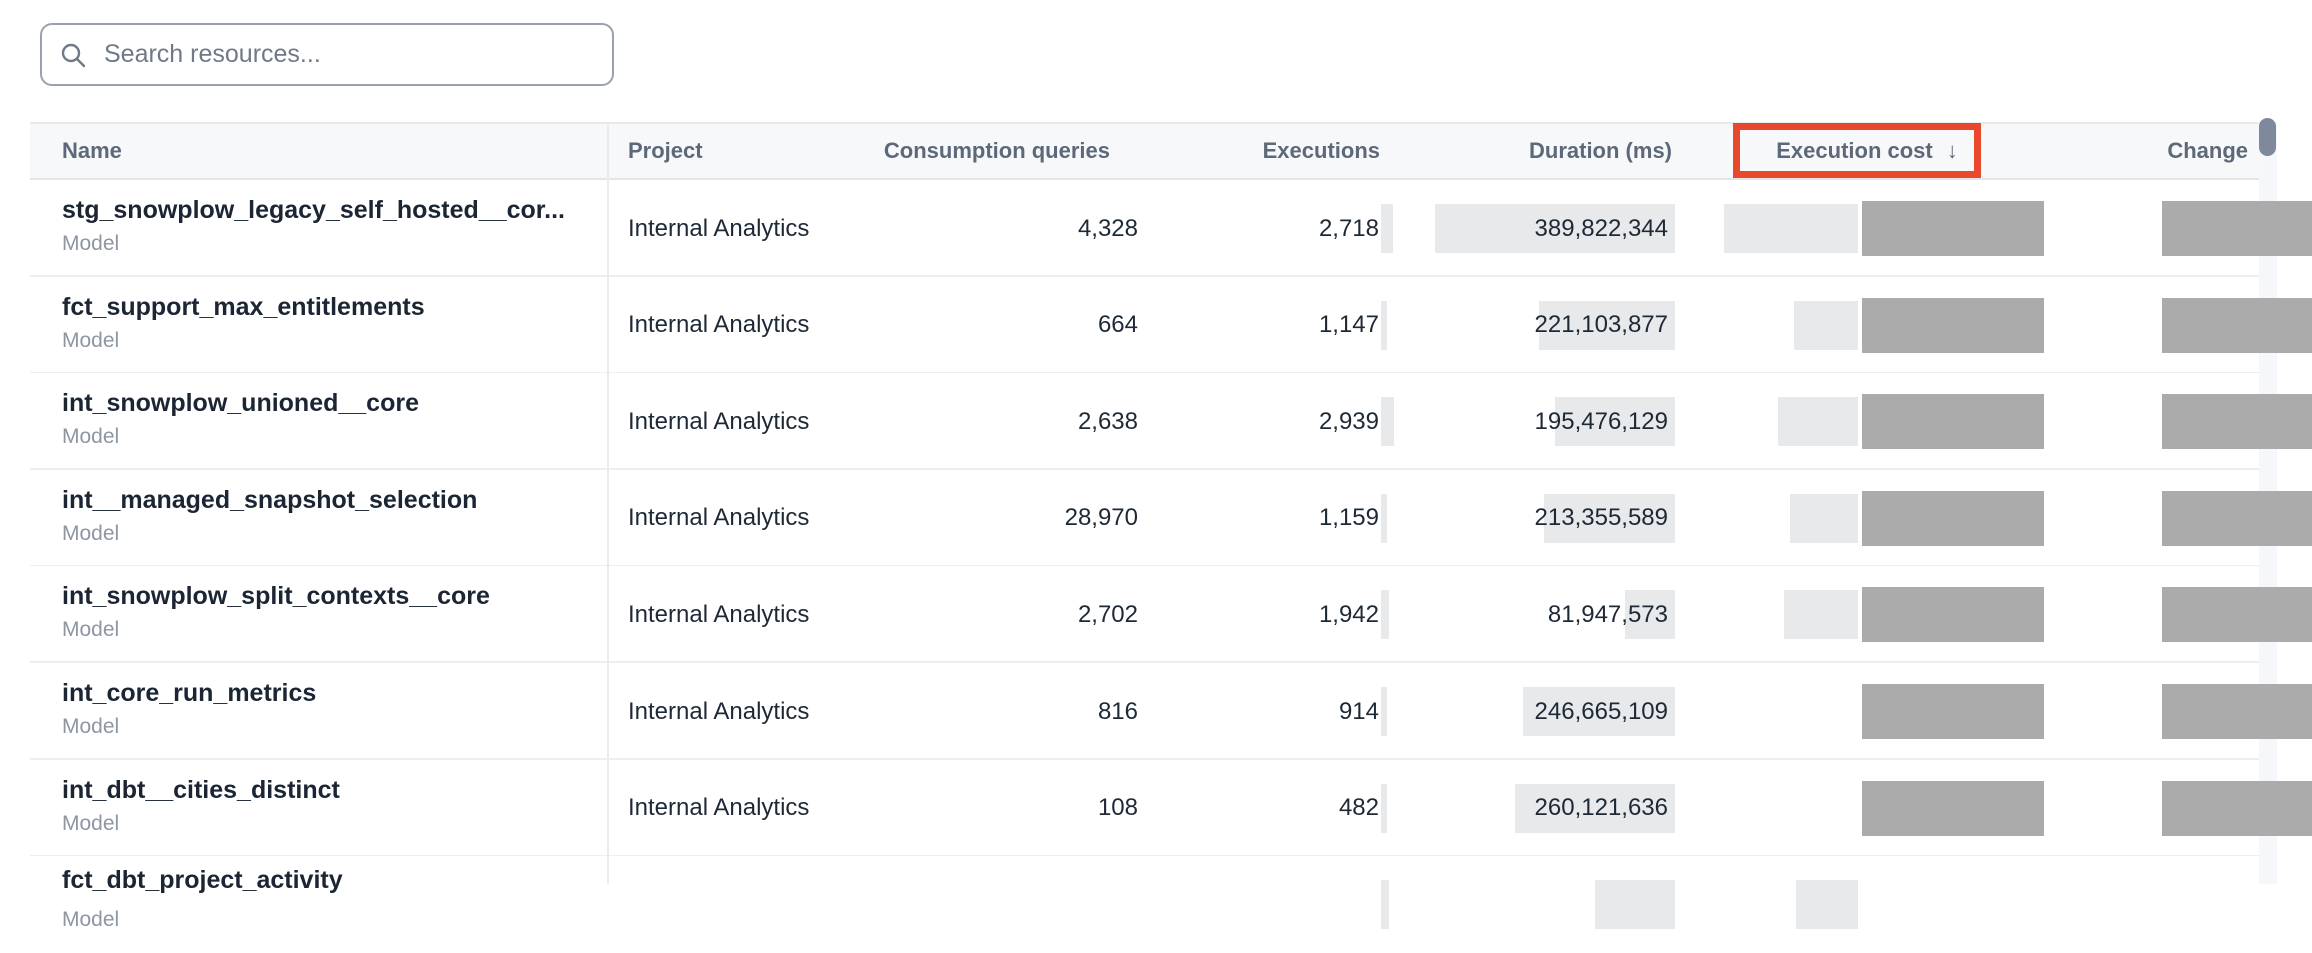 The width and height of the screenshot is (2312, 953). I want to click on resource-name: fct_support_max_entitlements, so click(243, 306).